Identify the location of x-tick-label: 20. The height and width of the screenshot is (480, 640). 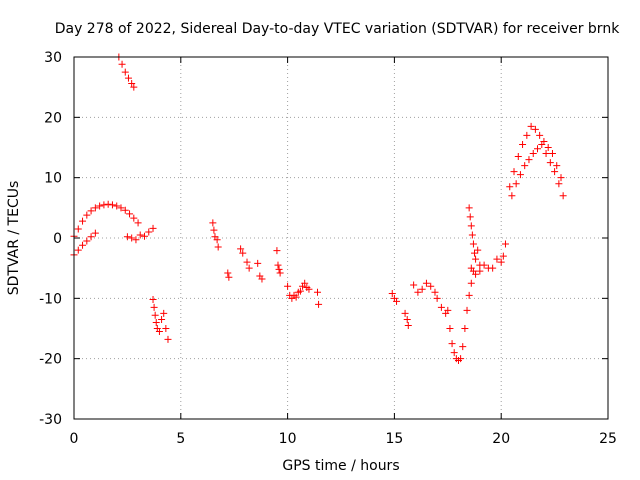
(501, 439).